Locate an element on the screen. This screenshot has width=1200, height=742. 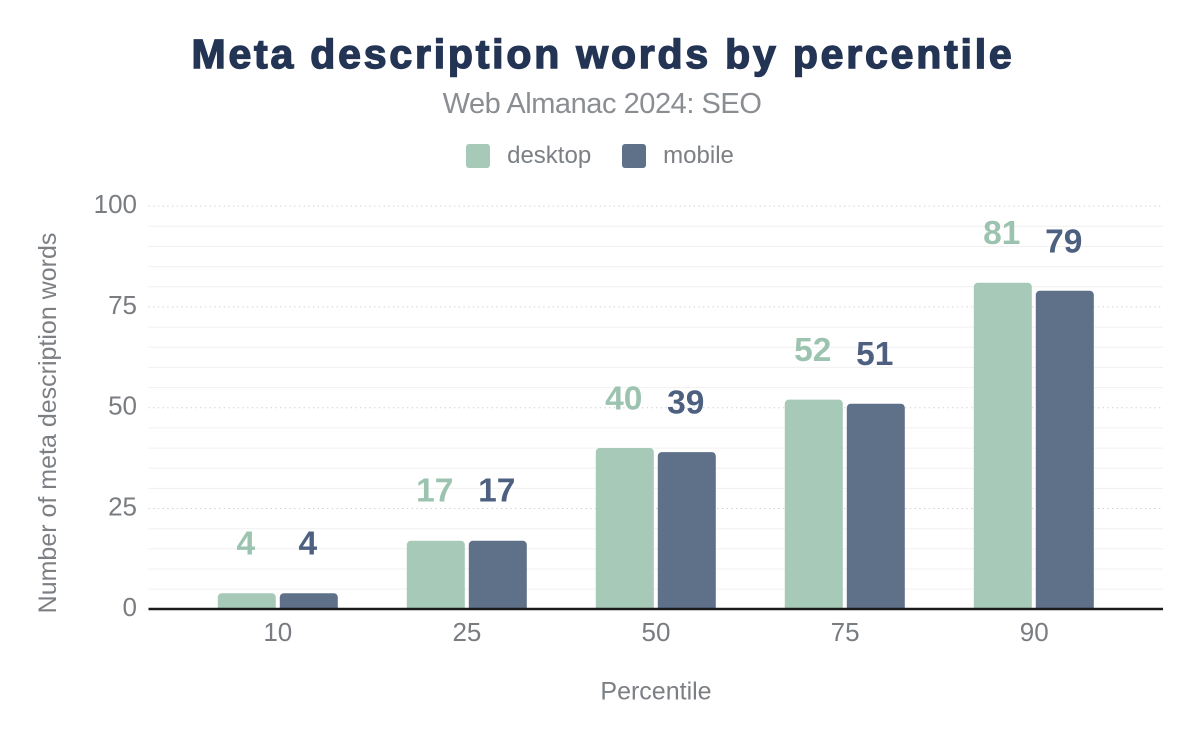
svg-text: 79 is located at coordinates (1063, 241).